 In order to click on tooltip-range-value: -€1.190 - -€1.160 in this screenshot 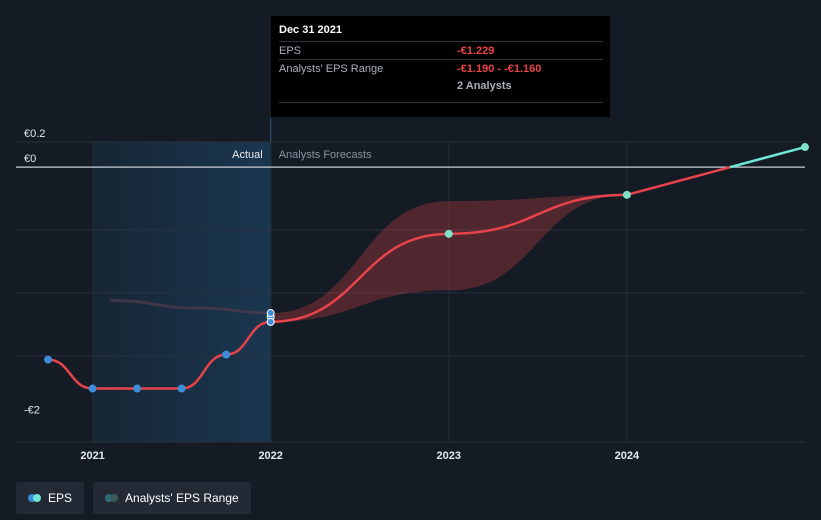, I will do `click(499, 68)`.